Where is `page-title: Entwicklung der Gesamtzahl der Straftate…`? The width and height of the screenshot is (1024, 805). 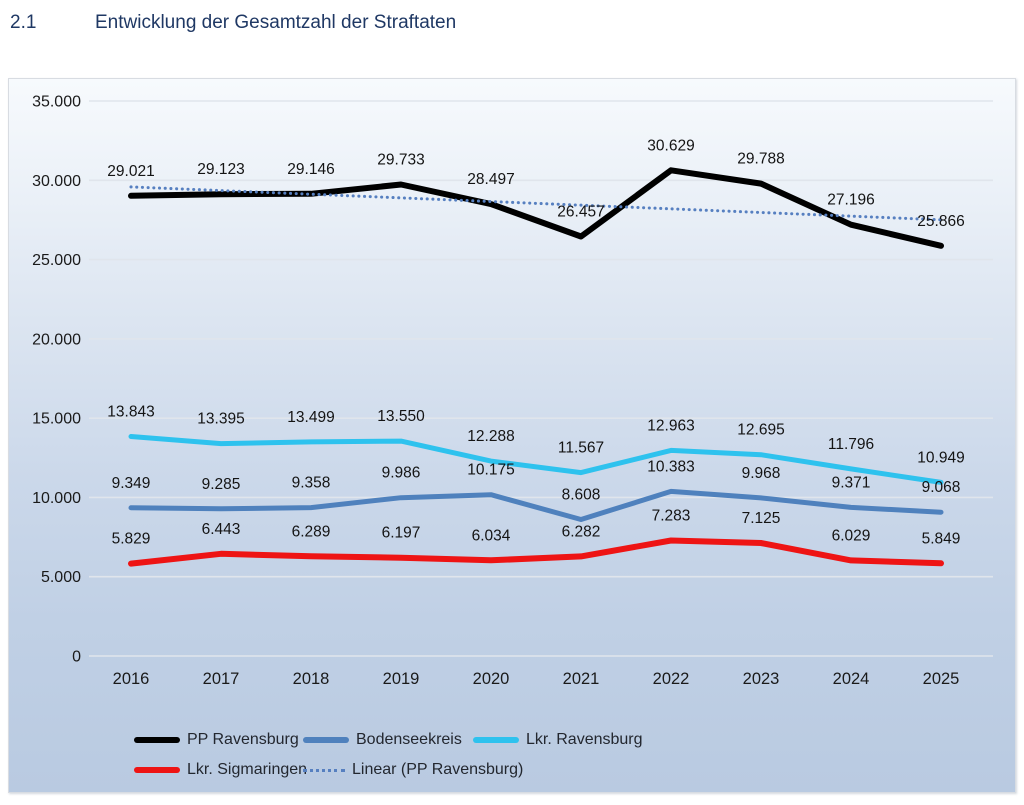 page-title: Entwicklung der Gesamtzahl der Straftate… is located at coordinates (276, 22).